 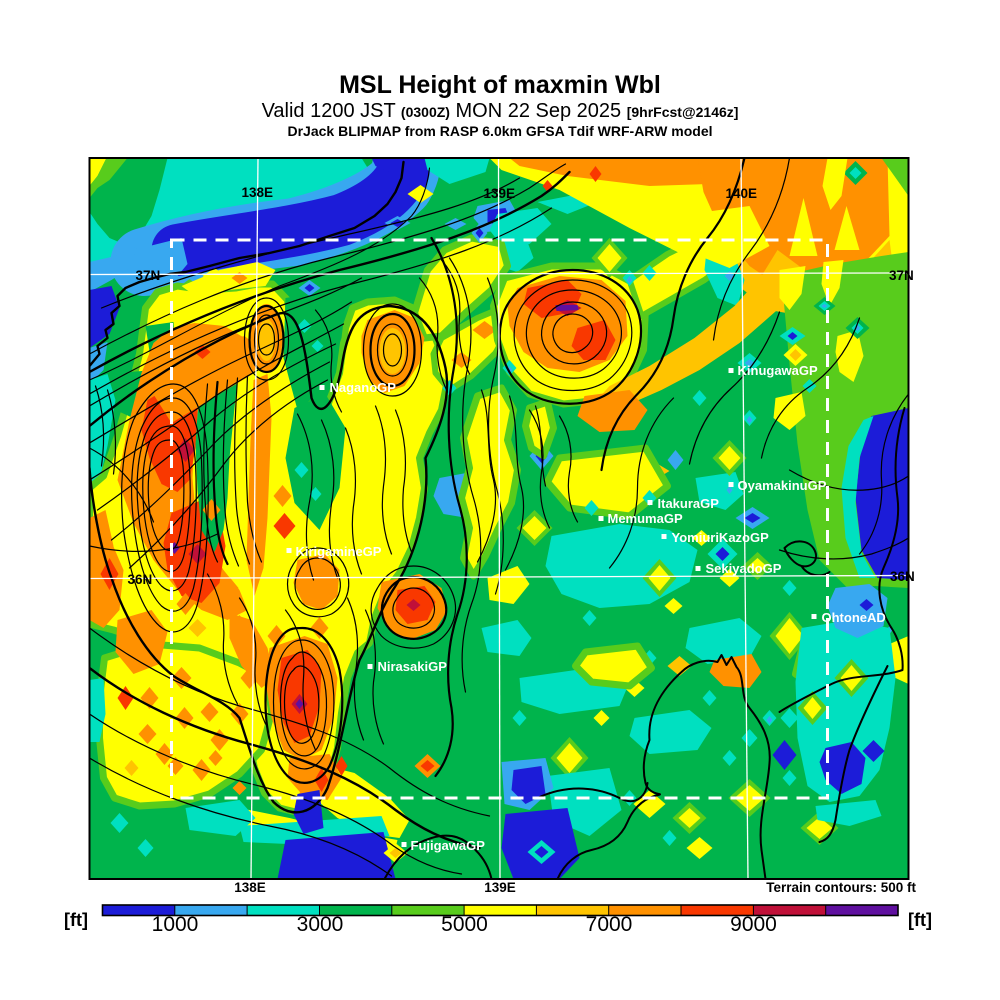 I want to click on svg-text: Terrain contours: 500 ft, so click(x=841, y=887).